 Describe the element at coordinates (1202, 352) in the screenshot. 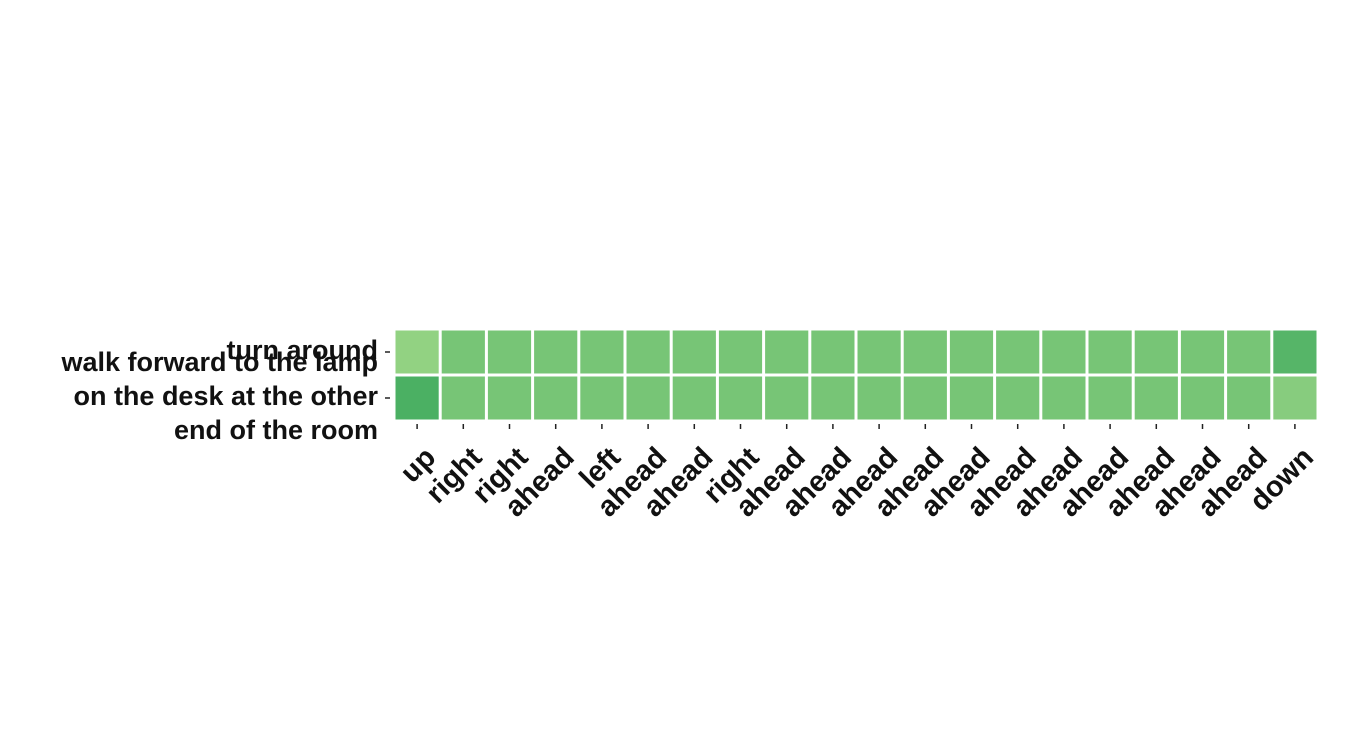

I see `heatmap-cell-r0-c17` at that location.